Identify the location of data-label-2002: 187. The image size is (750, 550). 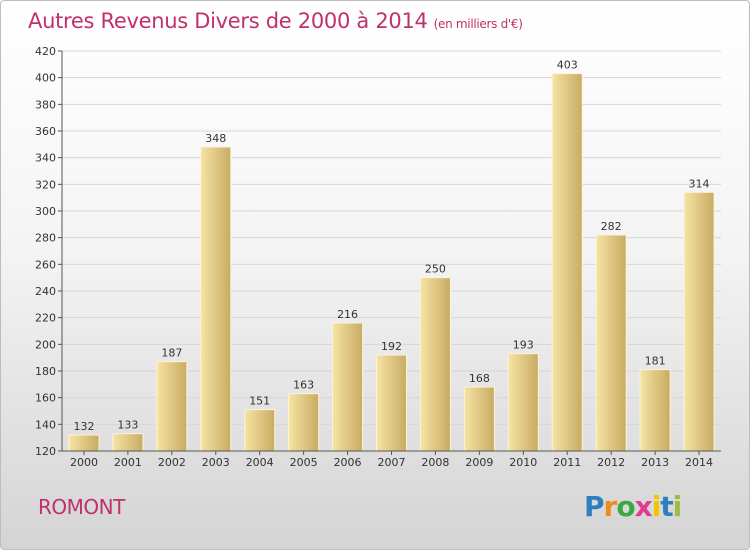
(171, 353).